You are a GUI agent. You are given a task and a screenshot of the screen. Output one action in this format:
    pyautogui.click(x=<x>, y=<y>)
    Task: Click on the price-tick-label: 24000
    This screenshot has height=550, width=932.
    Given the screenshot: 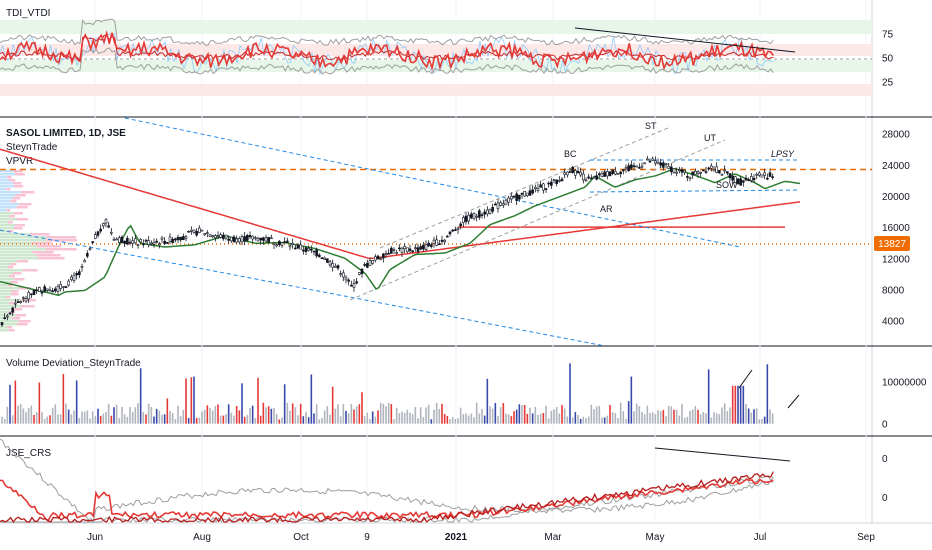 What is the action you would take?
    pyautogui.click(x=896, y=166)
    